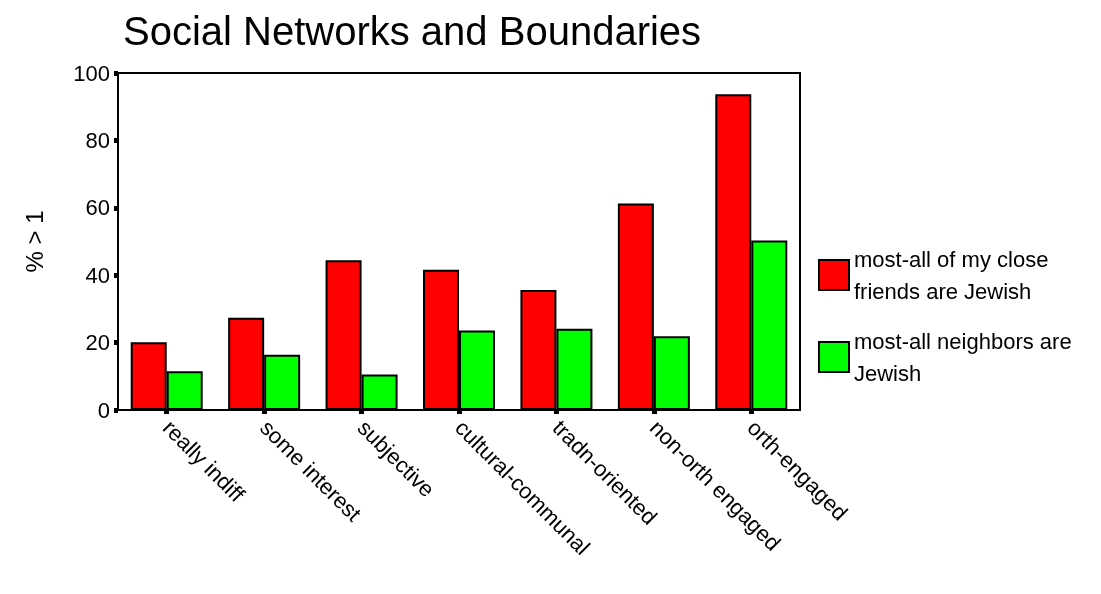 The height and width of the screenshot is (594, 1101). What do you see at coordinates (412, 31) in the screenshot?
I see `chart-title: Social Networks and Boundaries` at bounding box center [412, 31].